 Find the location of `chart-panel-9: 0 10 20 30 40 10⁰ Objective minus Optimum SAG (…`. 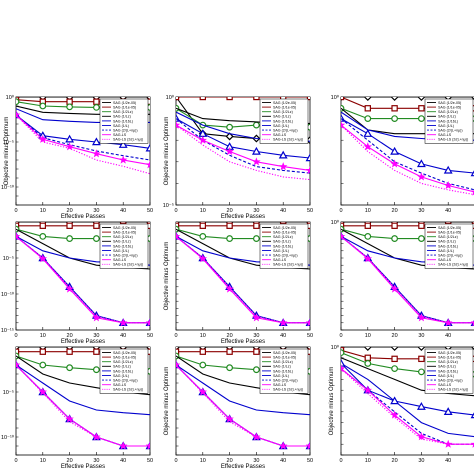

chart-panel-9: 0 10 20 30 40 10⁰ Objective minus Optimum SAG (… is located at coordinates (401, 404).